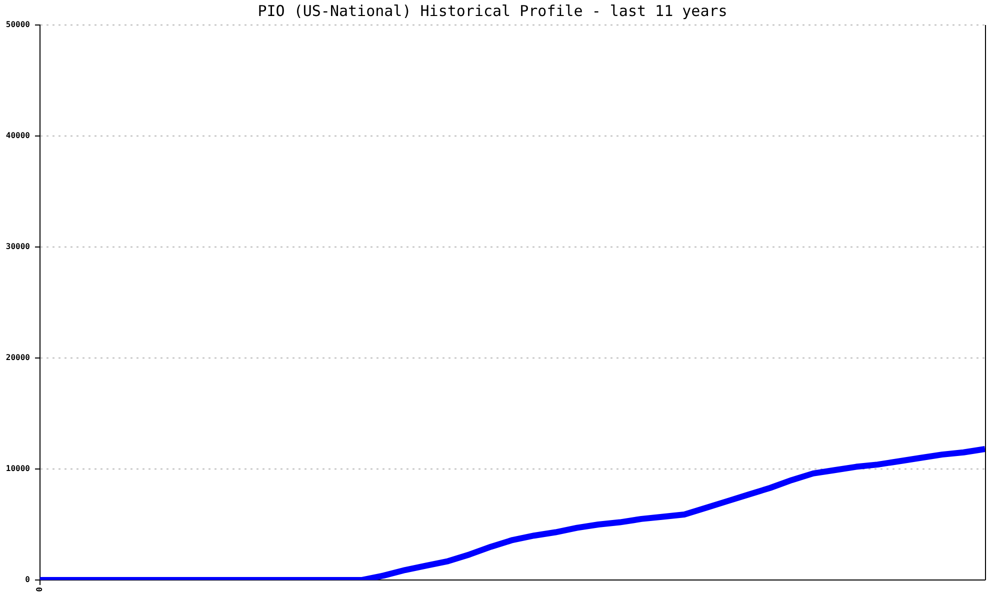  What do you see at coordinates (18, 469) in the screenshot?
I see `y-tick-label: 10000` at bounding box center [18, 469].